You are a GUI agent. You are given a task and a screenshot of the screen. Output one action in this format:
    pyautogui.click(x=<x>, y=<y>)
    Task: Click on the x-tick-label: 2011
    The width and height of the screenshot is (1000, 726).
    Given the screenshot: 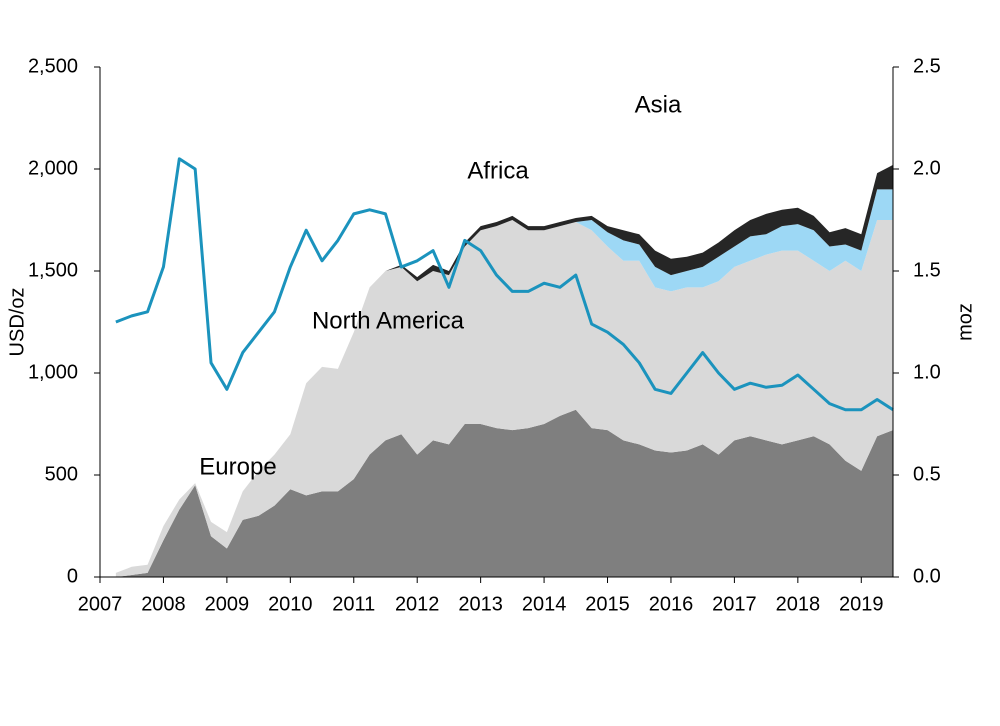 What is the action you would take?
    pyautogui.click(x=353, y=604)
    